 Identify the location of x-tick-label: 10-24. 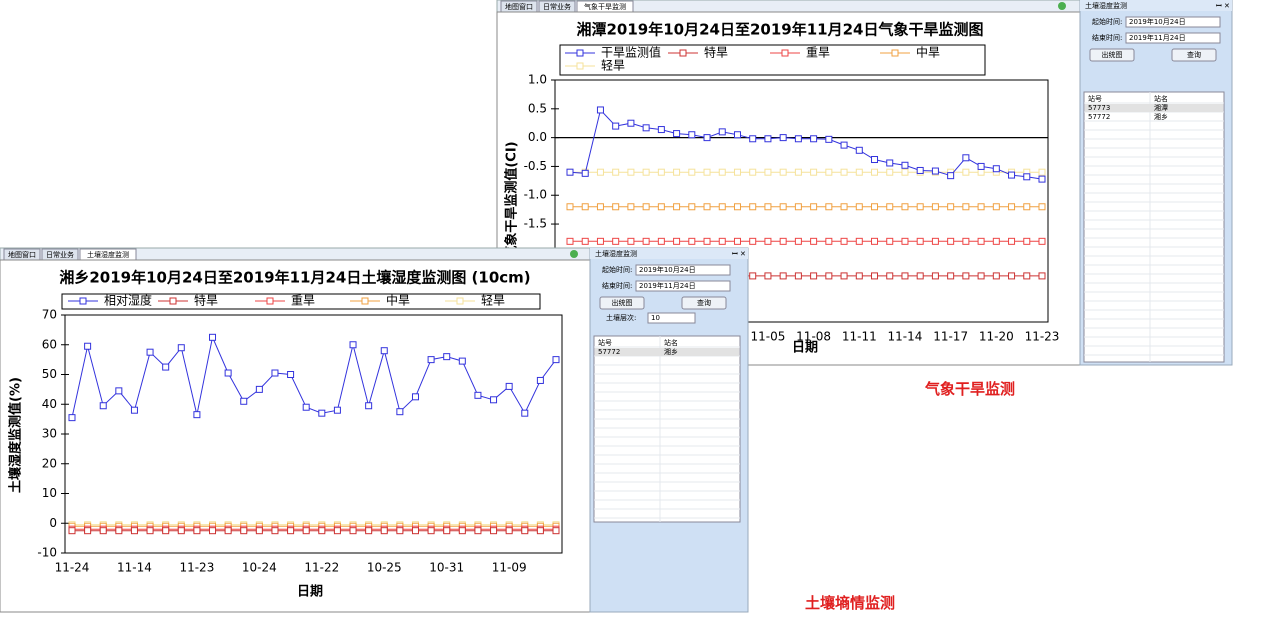
(259, 568).